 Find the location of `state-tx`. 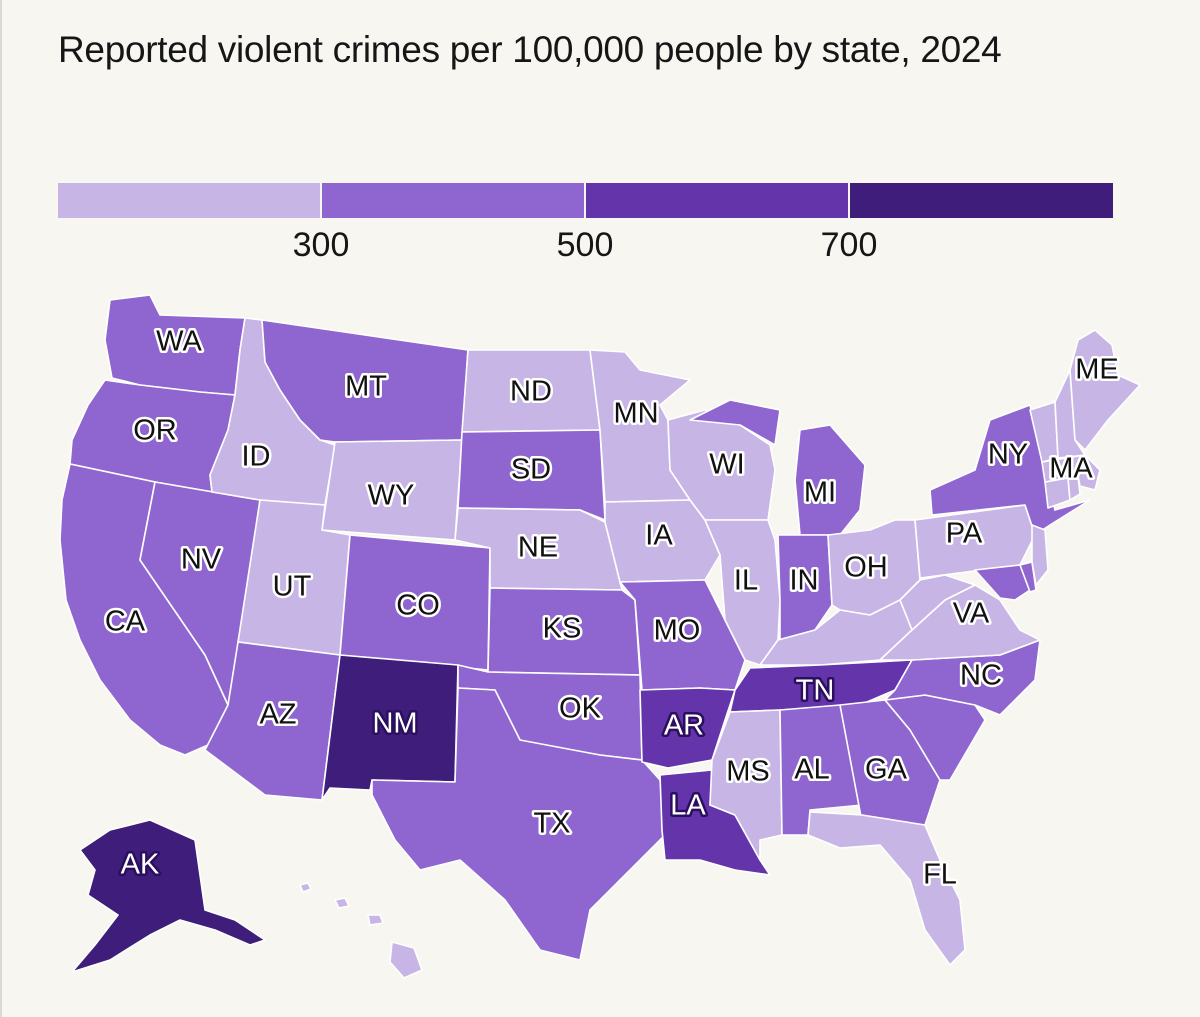

state-tx is located at coordinates (518, 824).